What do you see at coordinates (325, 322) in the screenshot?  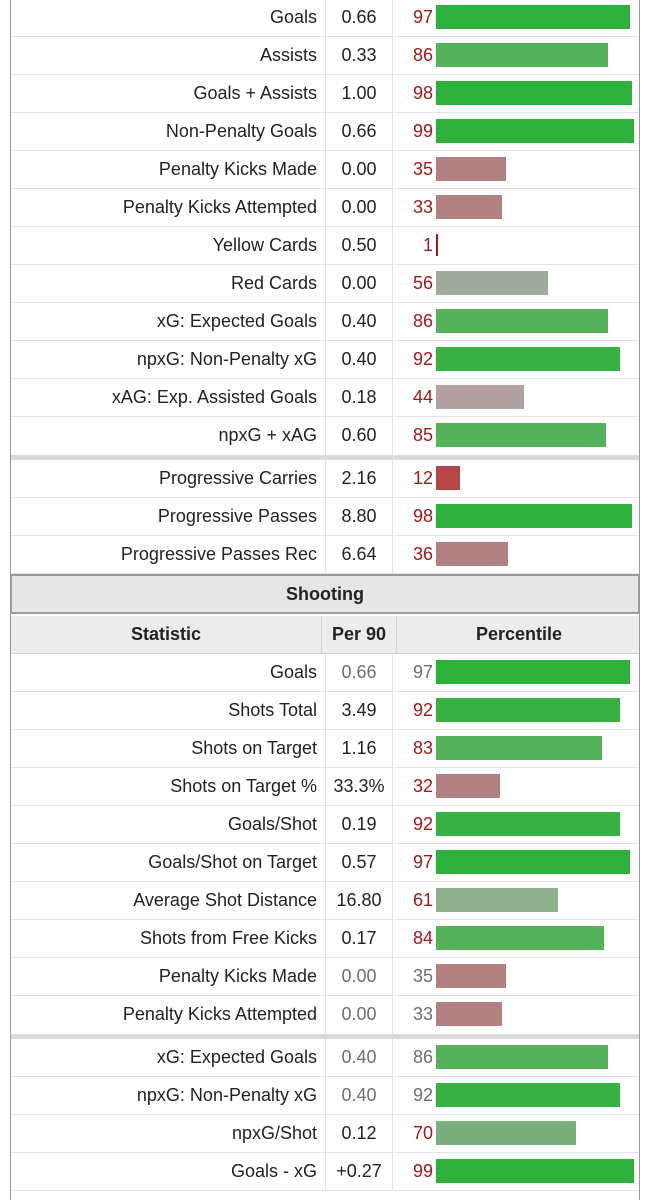 I see `table-row: xG: Expected Goals 0.40 86` at bounding box center [325, 322].